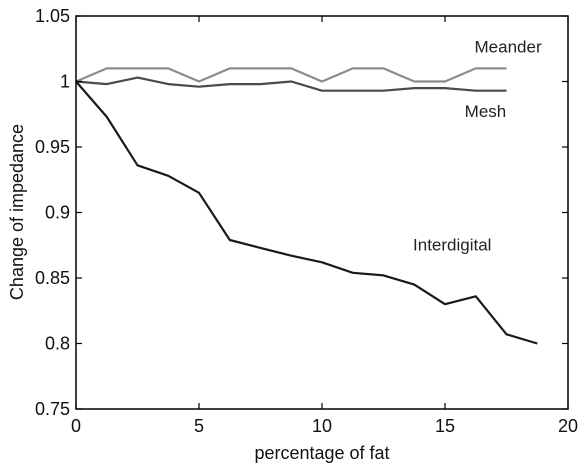 The height and width of the screenshot is (466, 581). Describe the element at coordinates (508, 47) in the screenshot. I see `series-label-meander: Meander` at that location.